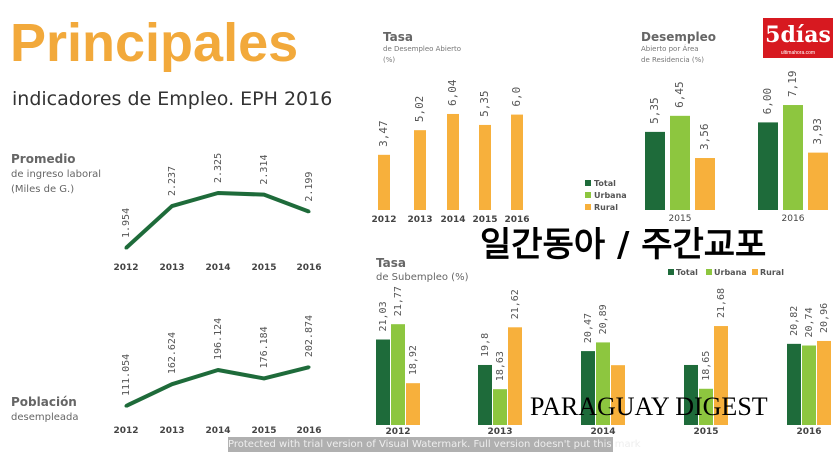 The width and height of the screenshot is (840, 452). I want to click on unemployed-chart-title: Población, so click(44, 402).